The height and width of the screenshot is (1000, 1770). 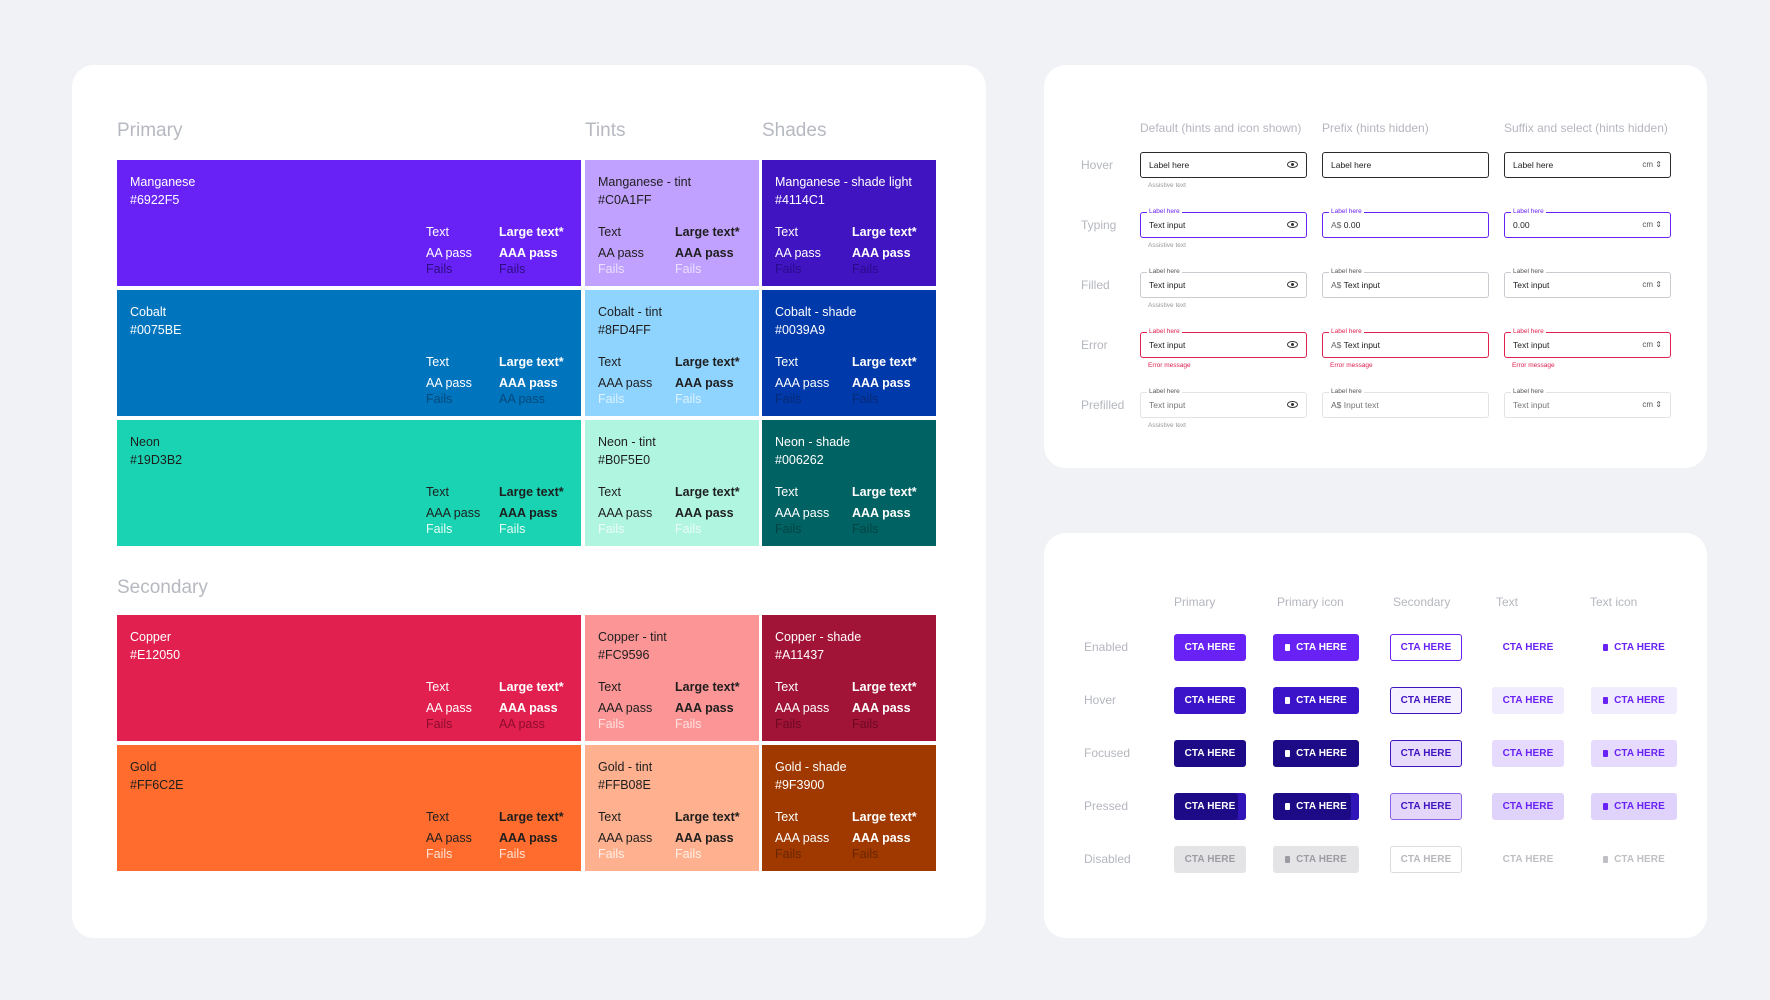 I want to click on swatch-name: Cobalt, so click(x=148, y=312).